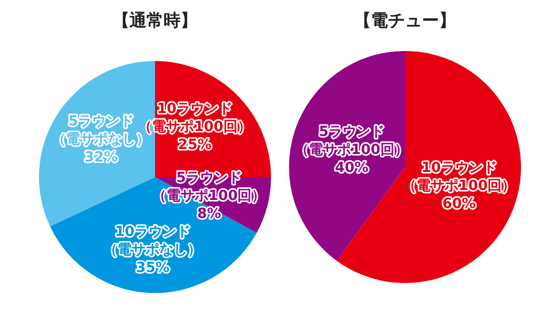 This screenshot has height=320, width=540. What do you see at coordinates (155, 21) in the screenshot?
I see `chart-title: 【通常時】` at bounding box center [155, 21].